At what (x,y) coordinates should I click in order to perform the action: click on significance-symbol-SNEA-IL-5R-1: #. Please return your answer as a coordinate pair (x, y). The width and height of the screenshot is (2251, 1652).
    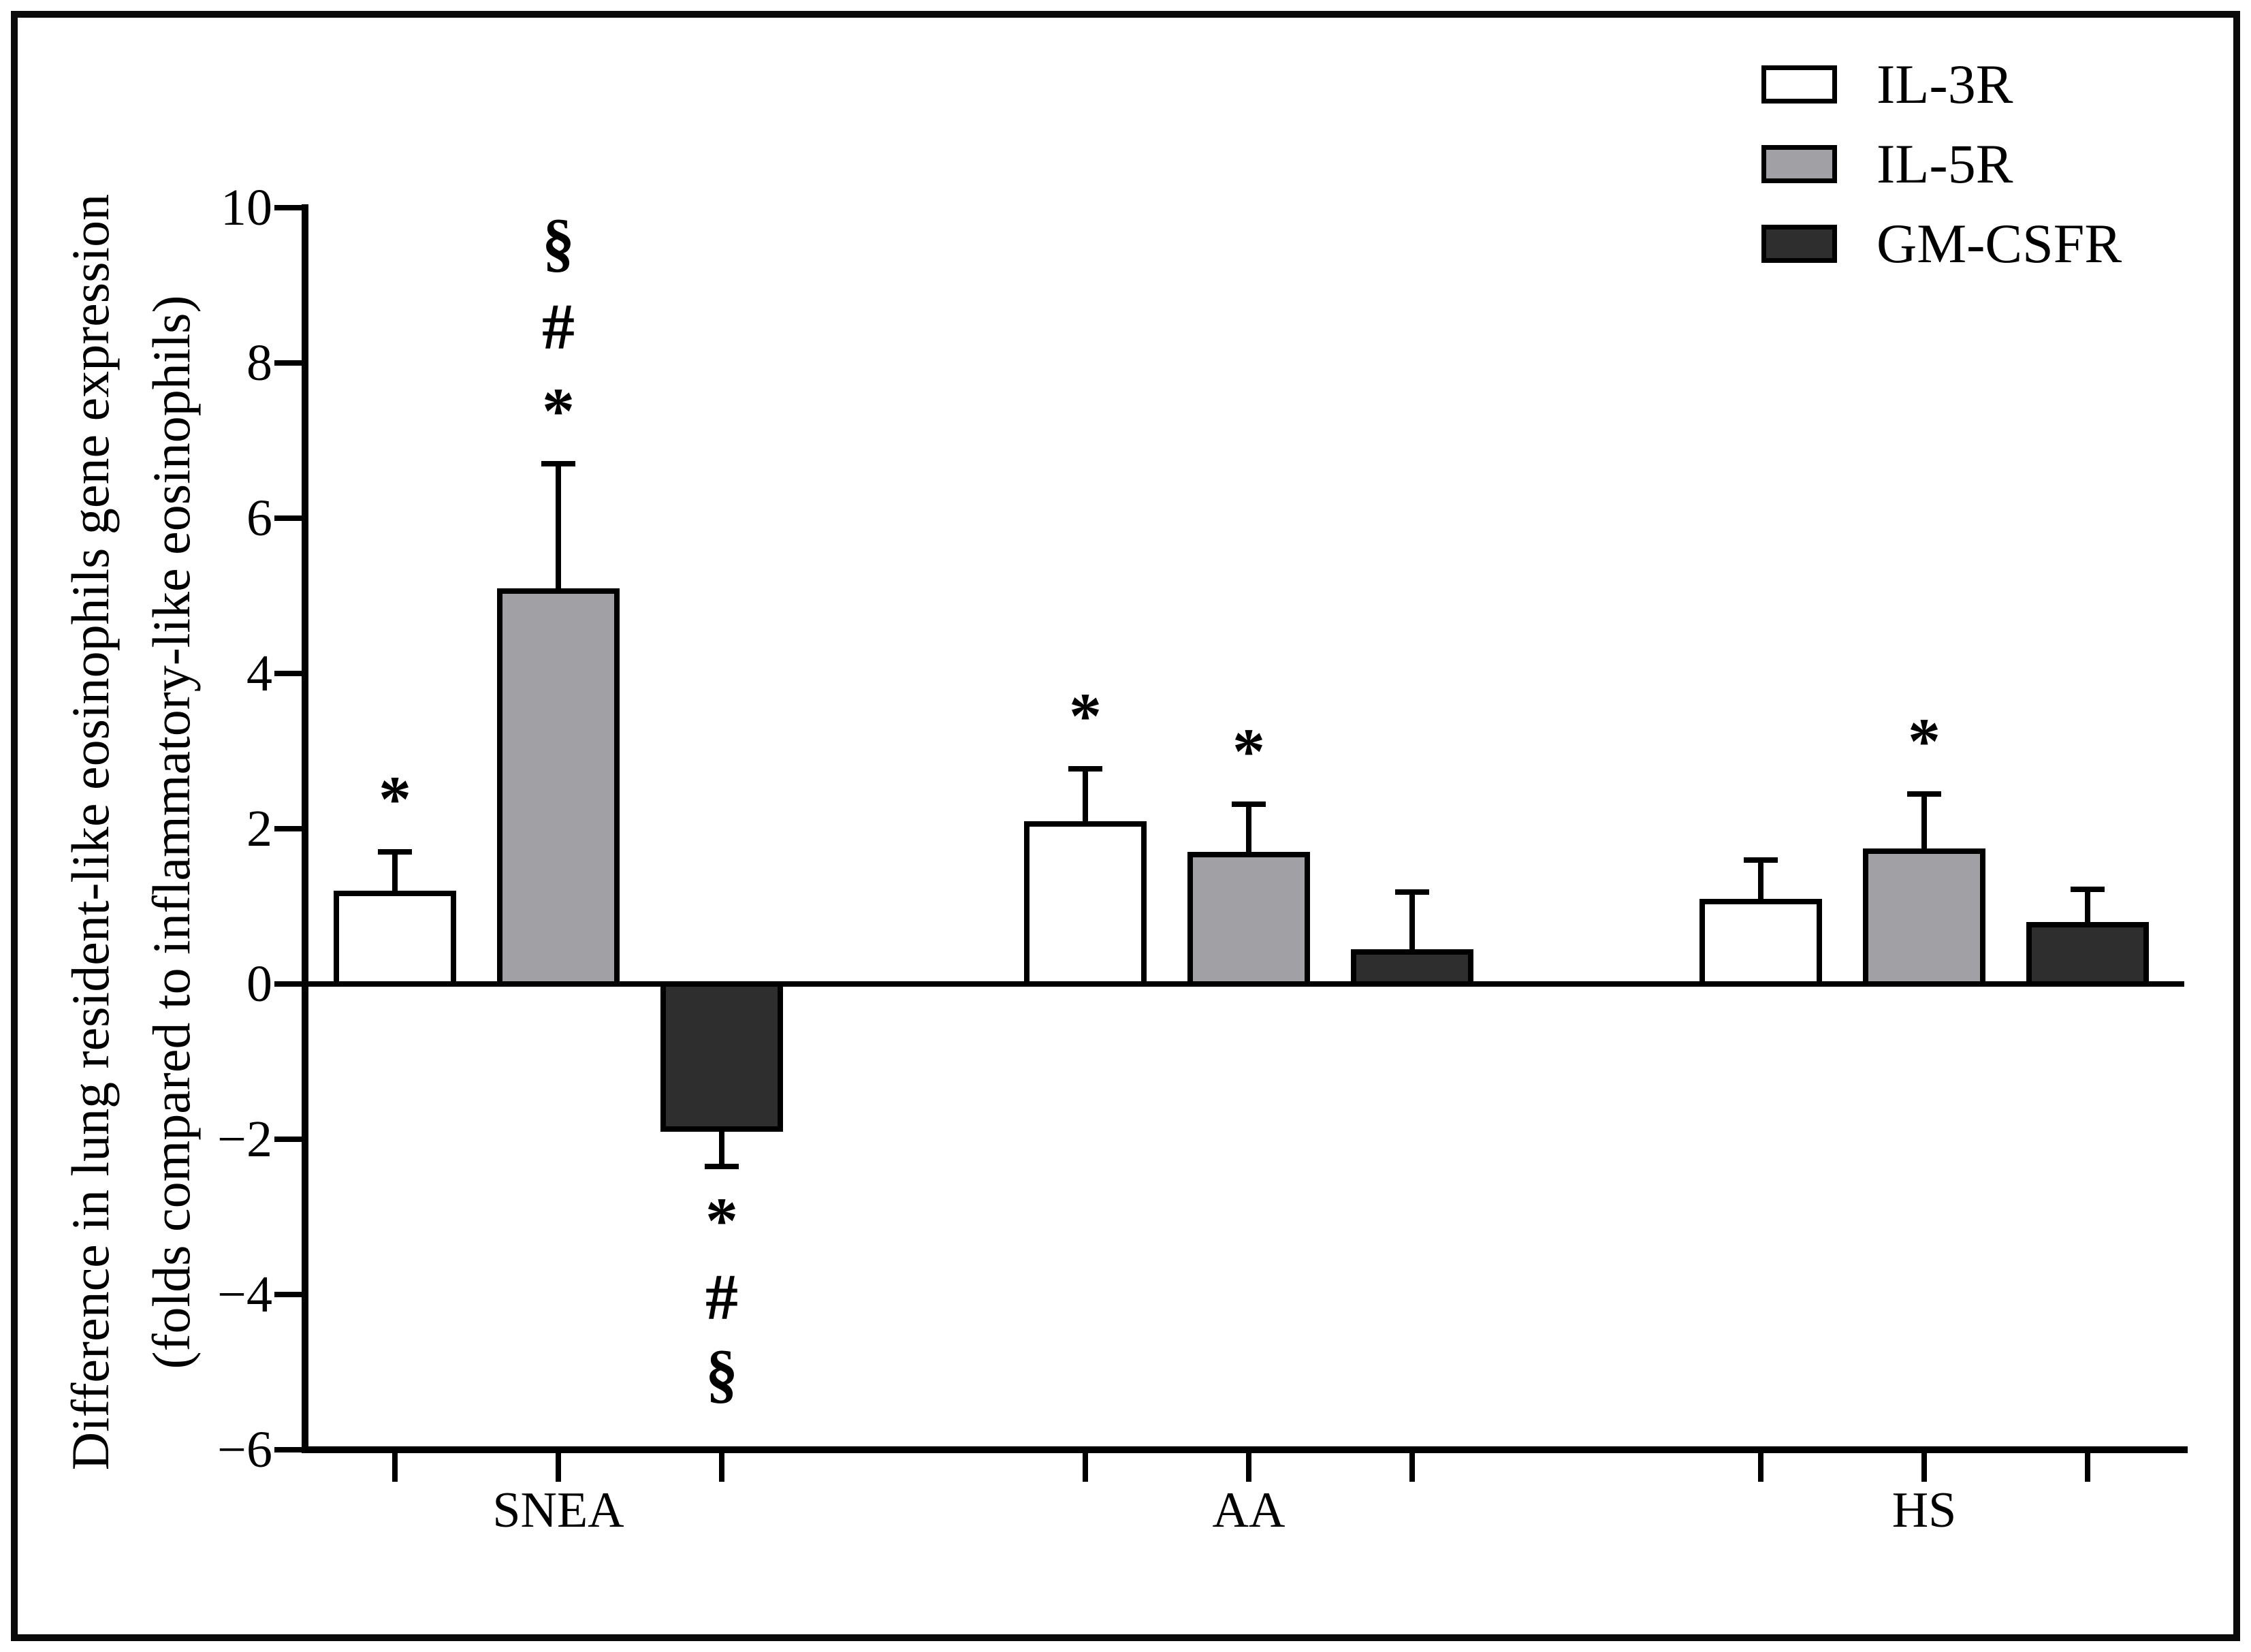
    Looking at the image, I should click on (558, 327).